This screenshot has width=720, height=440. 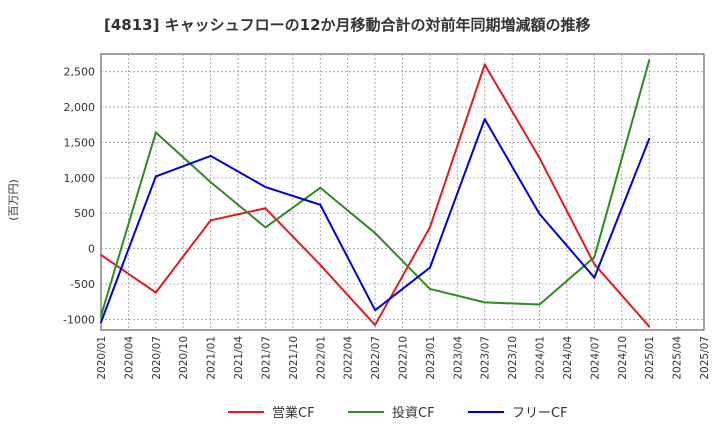 I want to click on legend-label: 投資CF, so click(x=413, y=413).